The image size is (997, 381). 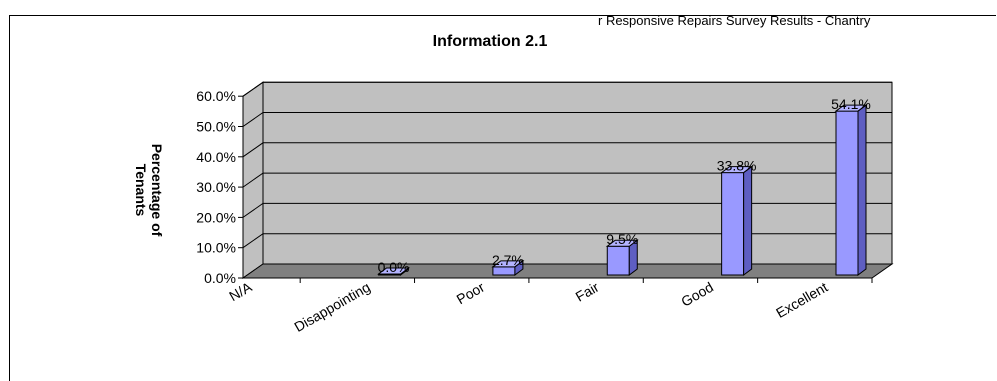 I want to click on y-tick-label: 60.0%, so click(x=216, y=96).